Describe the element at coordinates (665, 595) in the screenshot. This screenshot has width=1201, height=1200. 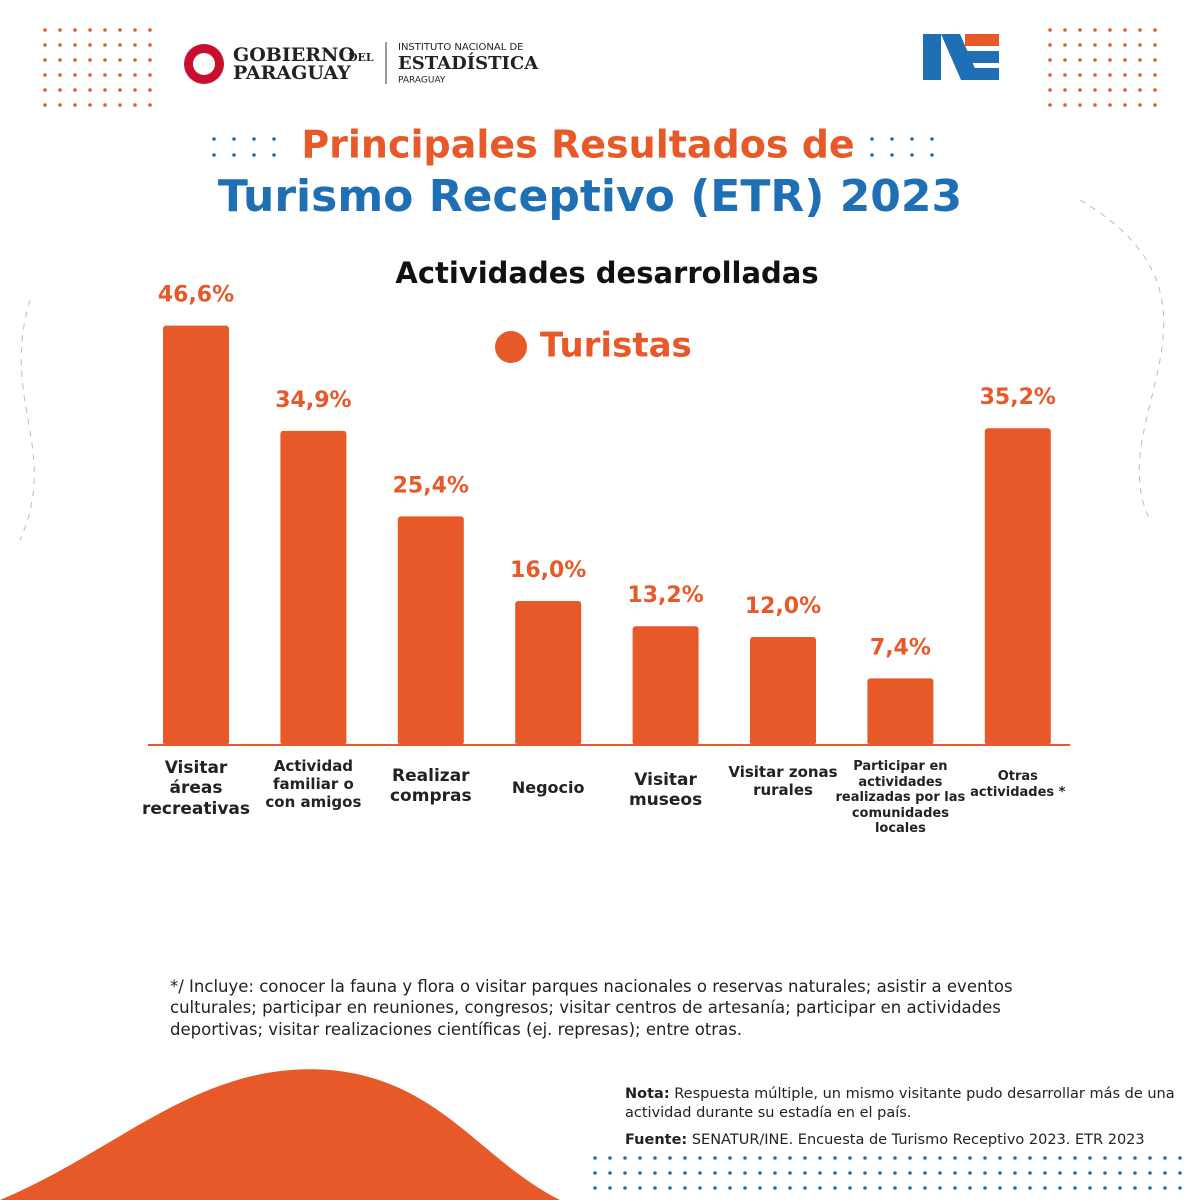
I see `data-label: 13,2%` at that location.